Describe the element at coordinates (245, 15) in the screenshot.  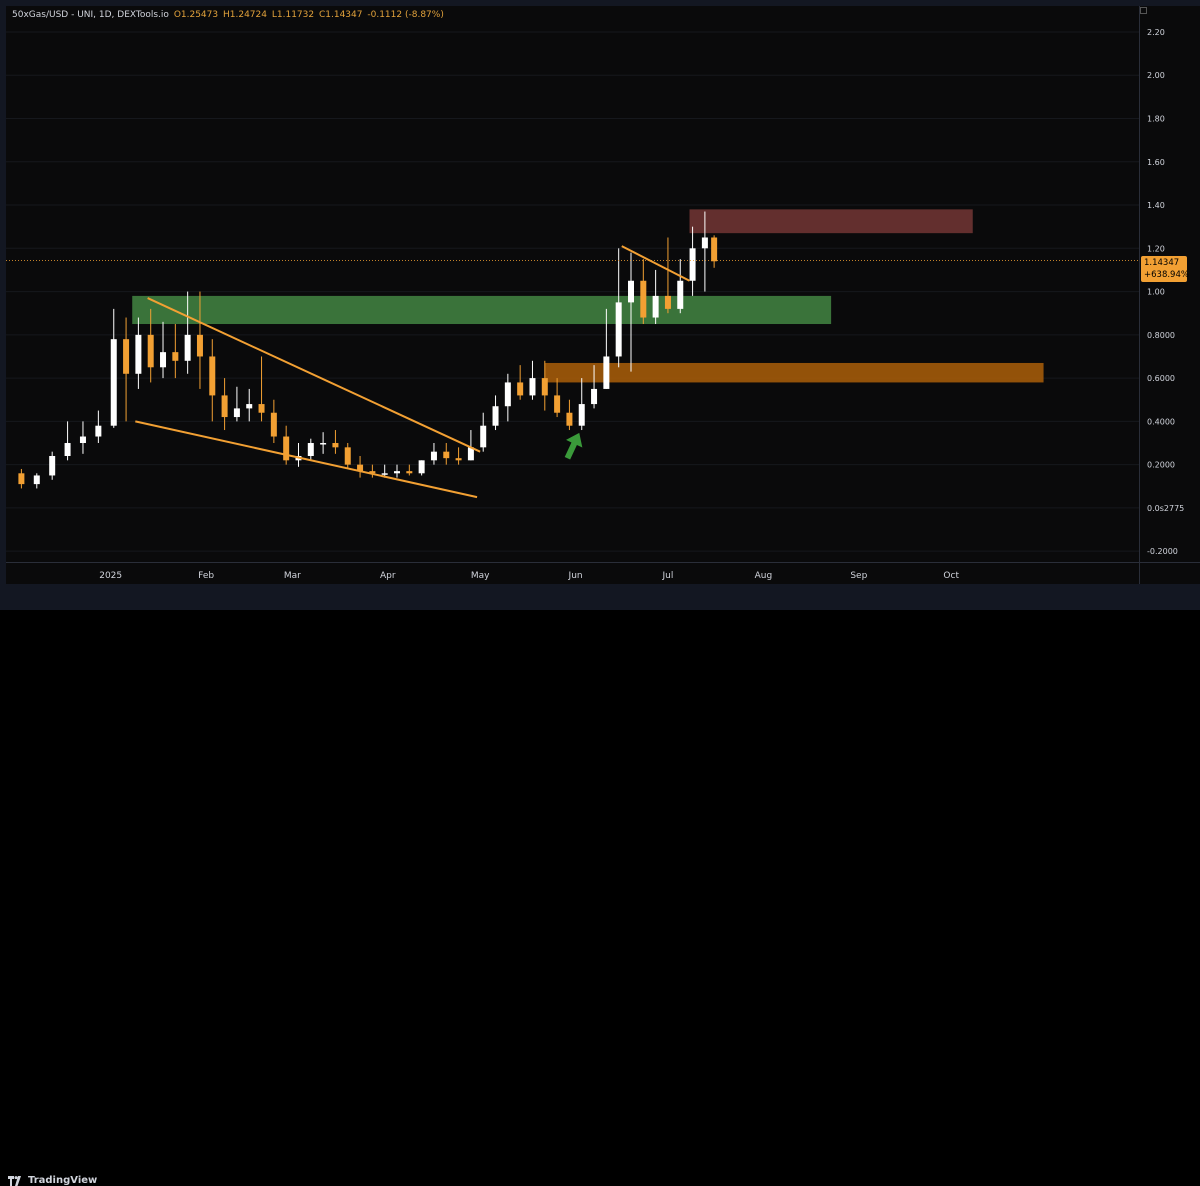
I see `legend-high: H1.24724` at that location.